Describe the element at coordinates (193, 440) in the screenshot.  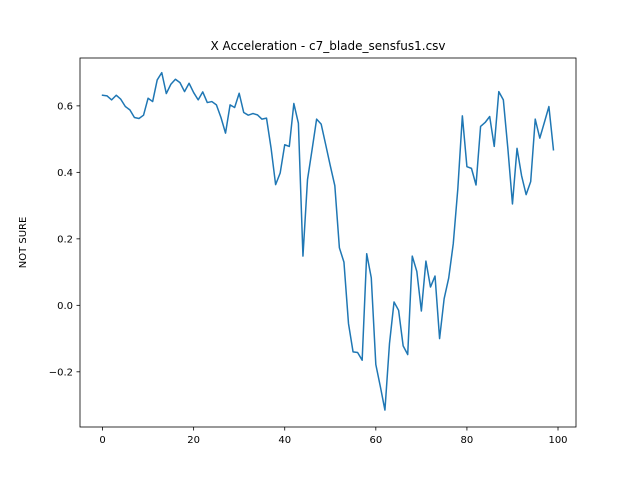
I see `x-tick-label: 20` at that location.